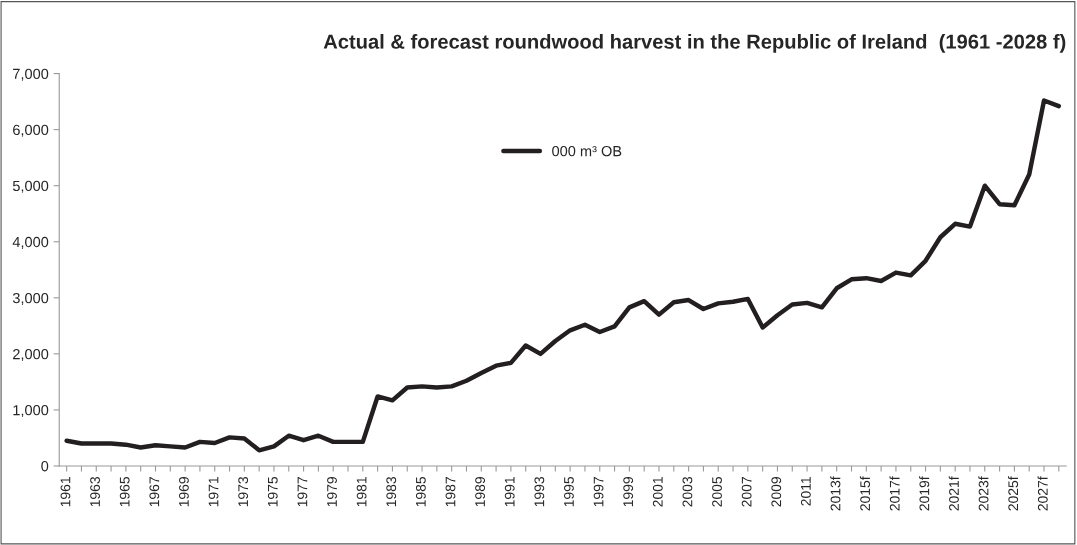 This screenshot has height=545, width=1077. I want to click on y-tick-label: 5,000, so click(30, 186).